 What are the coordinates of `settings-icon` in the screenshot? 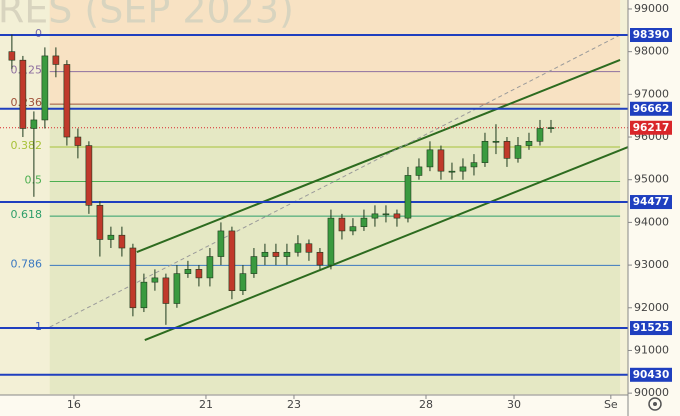 It's located at (655, 404).